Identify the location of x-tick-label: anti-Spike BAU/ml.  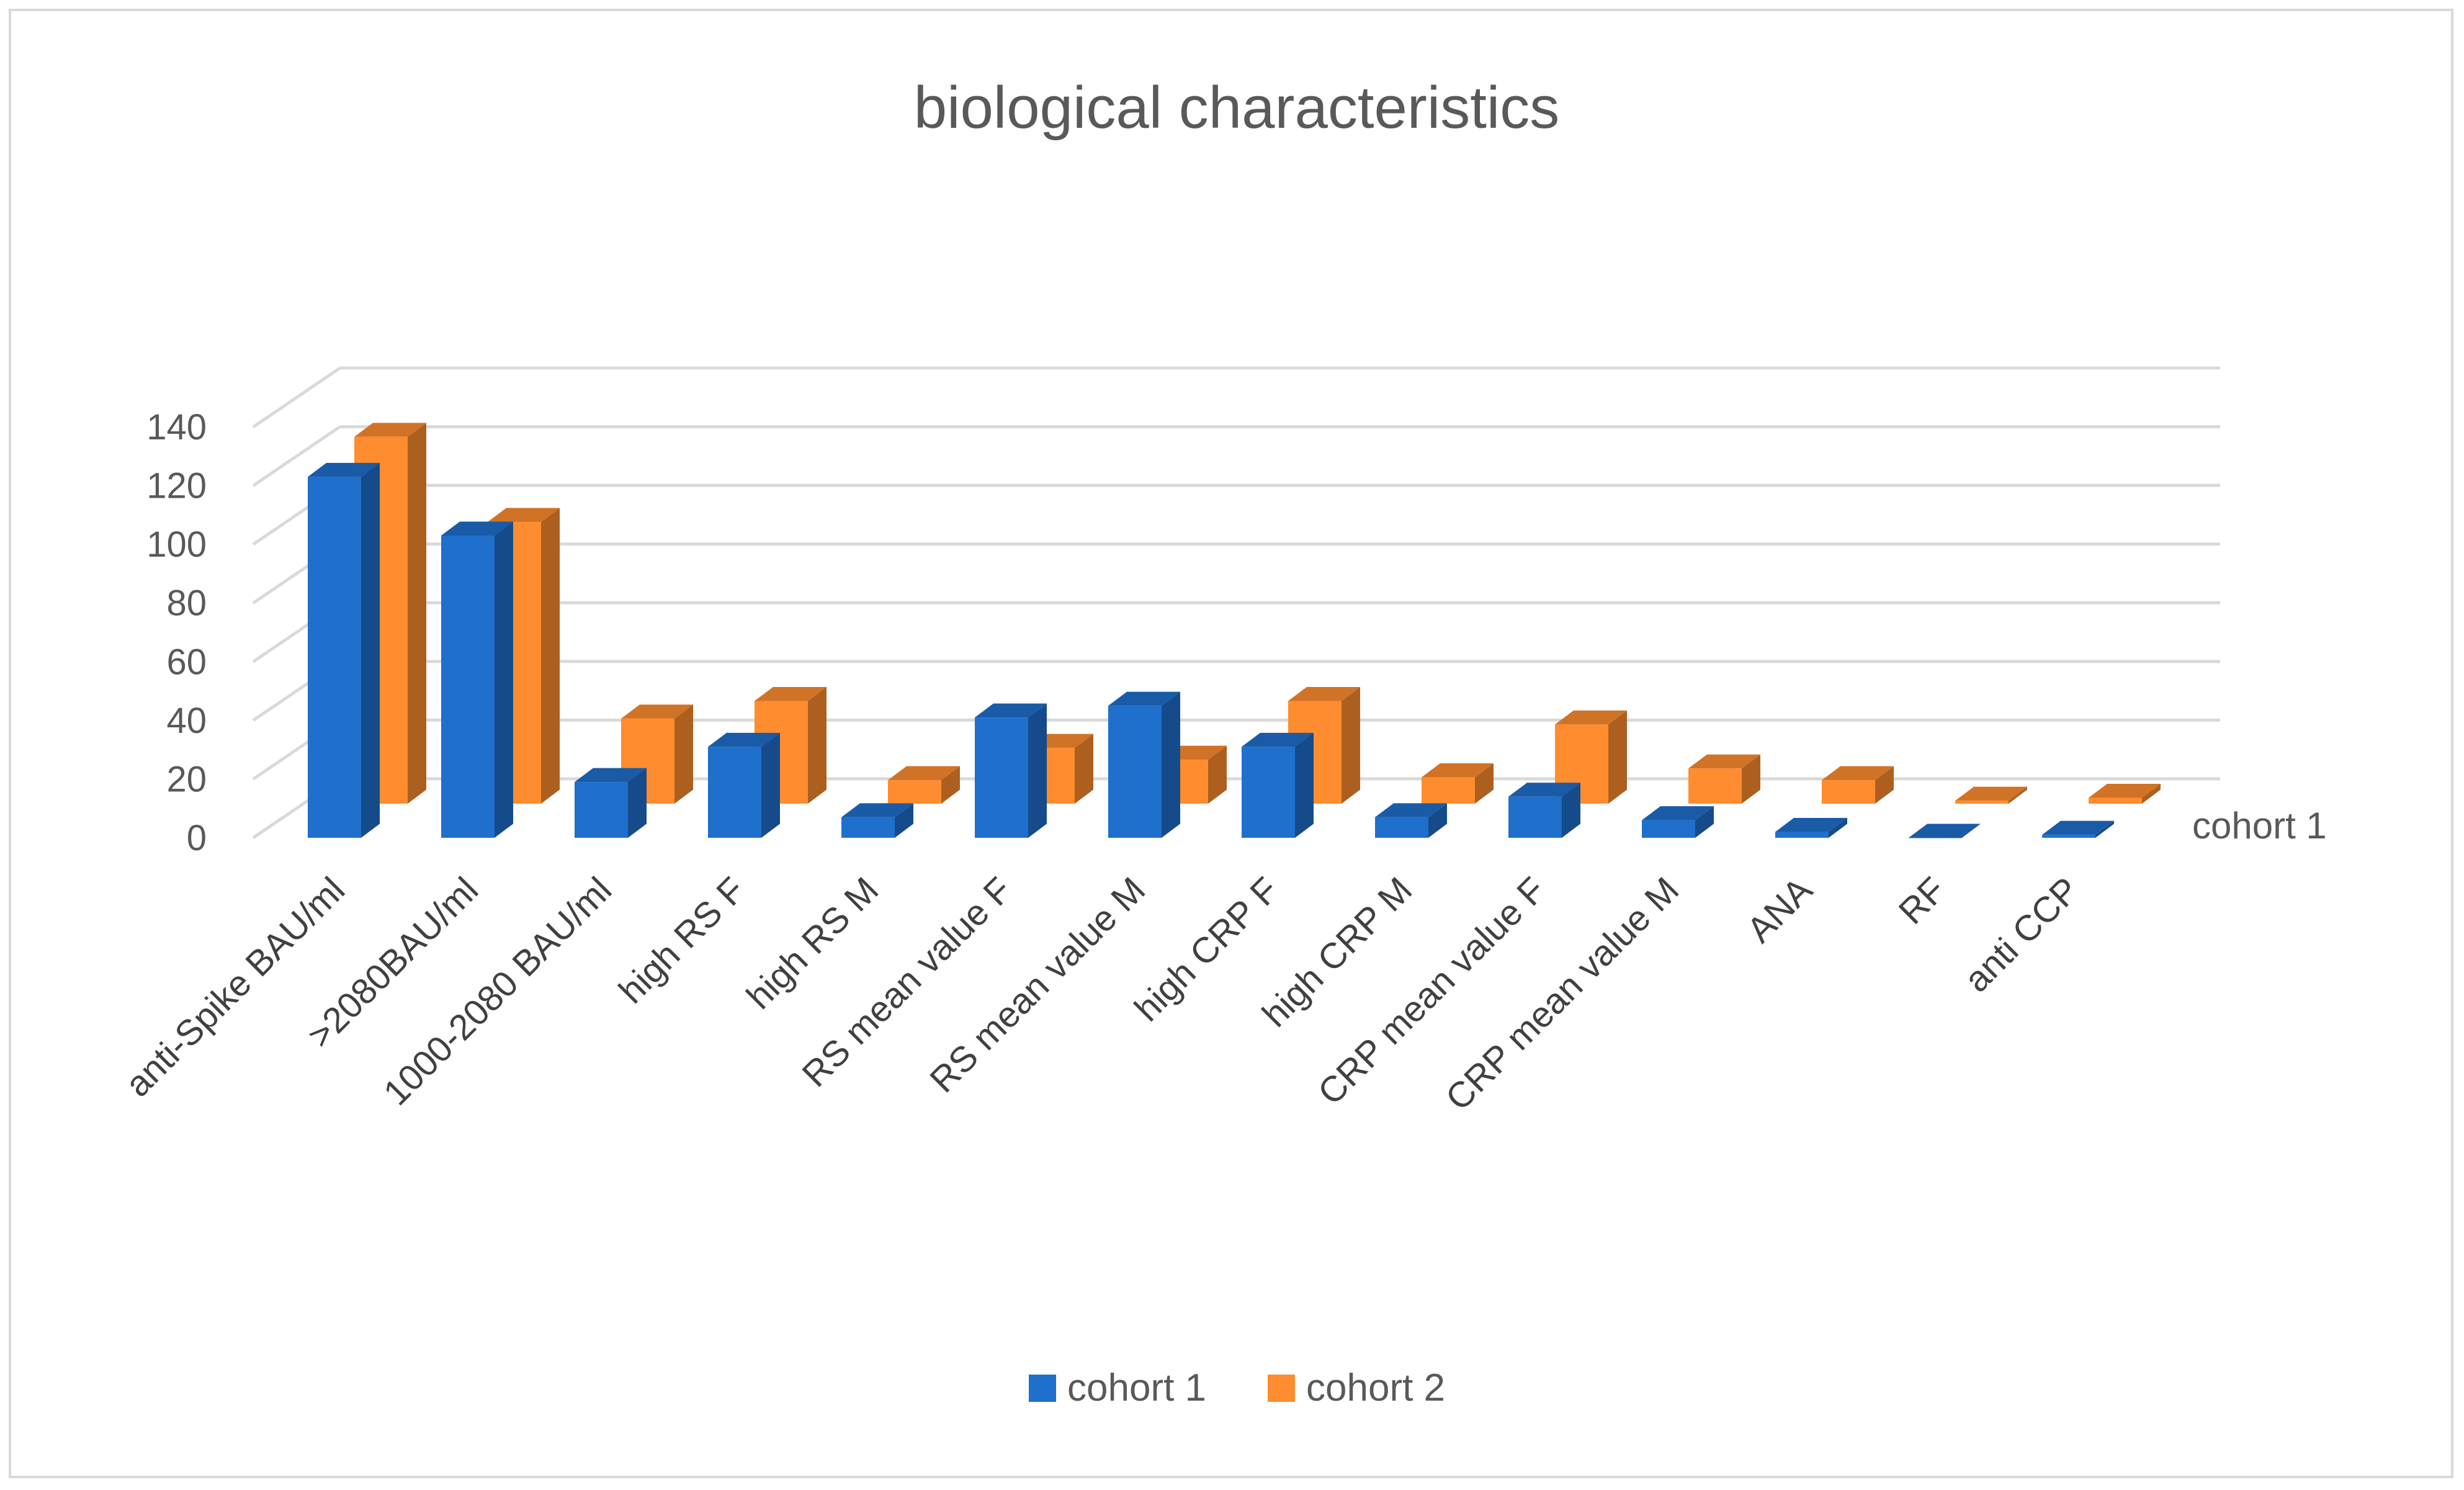
(234, 987).